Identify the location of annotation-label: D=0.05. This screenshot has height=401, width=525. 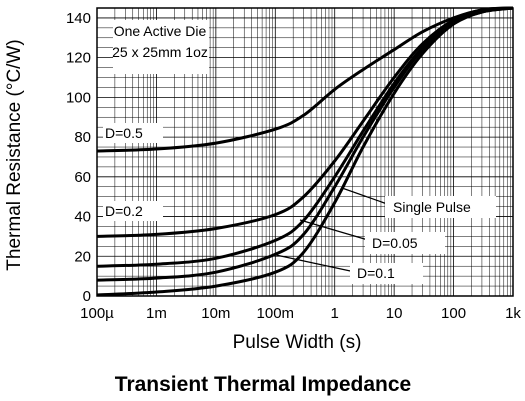
(395, 243).